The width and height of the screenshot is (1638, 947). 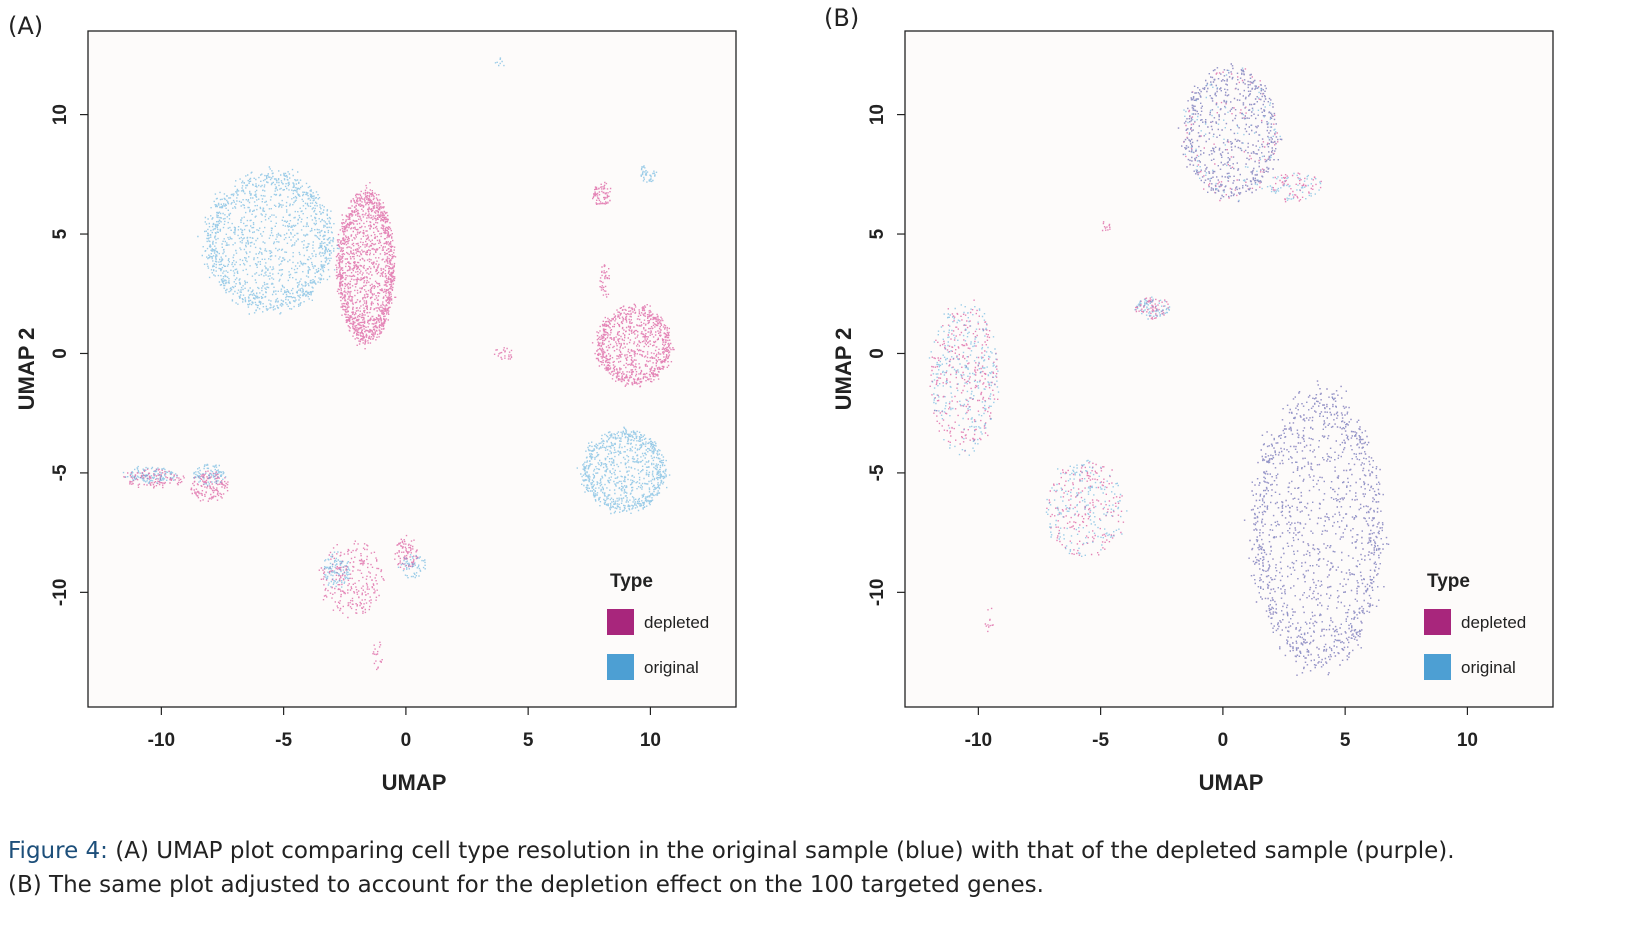 I want to click on caption-label: Figure 4:, so click(x=58, y=851).